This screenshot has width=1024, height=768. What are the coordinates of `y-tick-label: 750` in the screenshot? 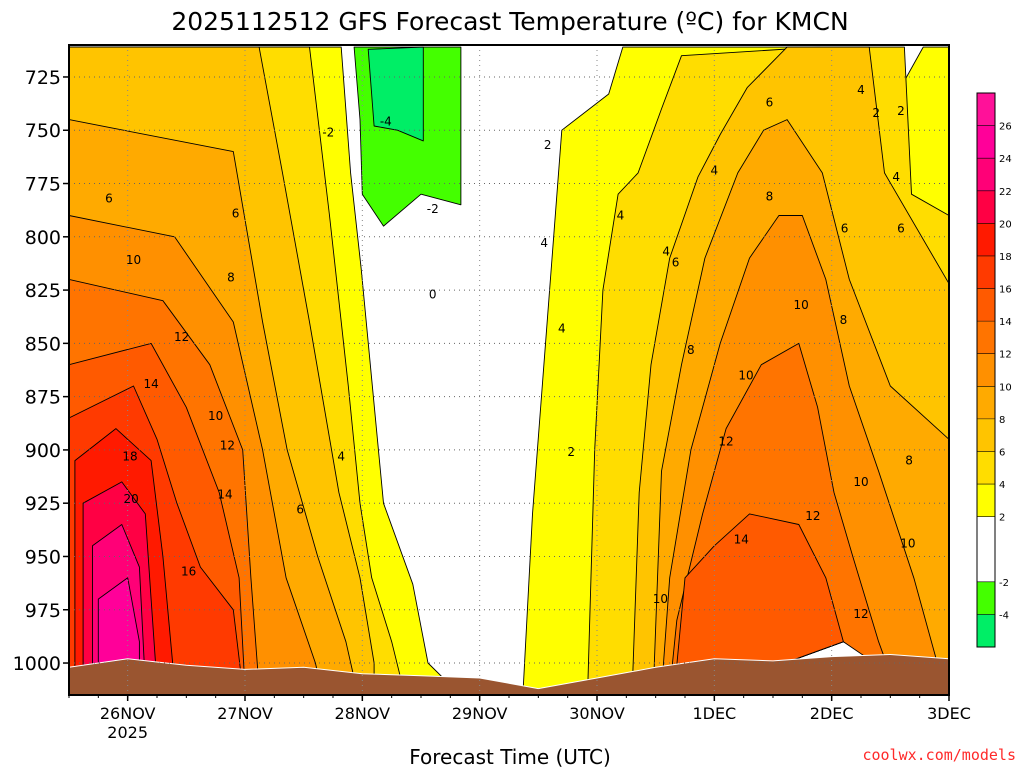 It's located at (43, 131).